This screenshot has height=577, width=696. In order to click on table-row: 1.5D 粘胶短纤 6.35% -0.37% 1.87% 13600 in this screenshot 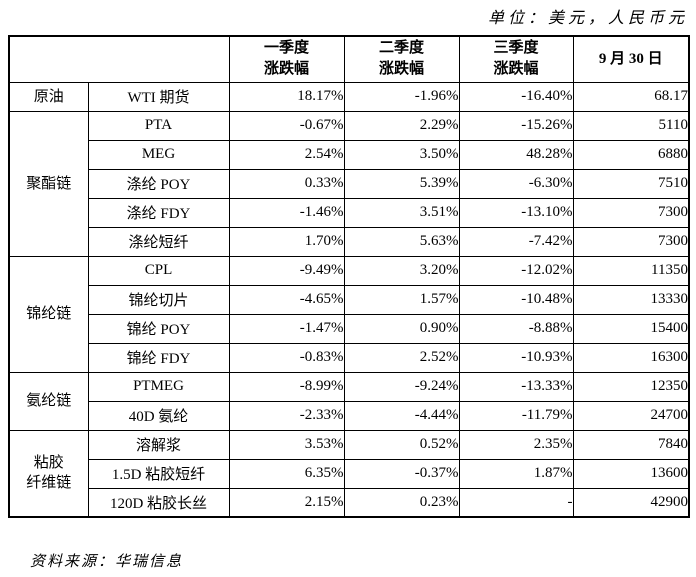, I will do `click(349, 473)`.